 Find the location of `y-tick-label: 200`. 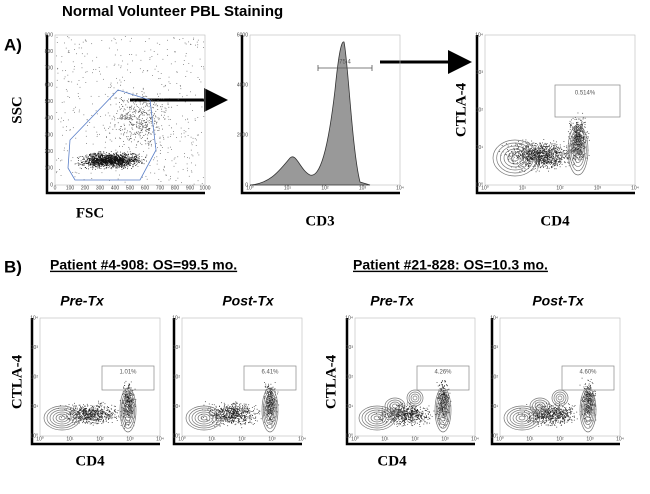

y-tick-label: 200 is located at coordinates (49, 152).